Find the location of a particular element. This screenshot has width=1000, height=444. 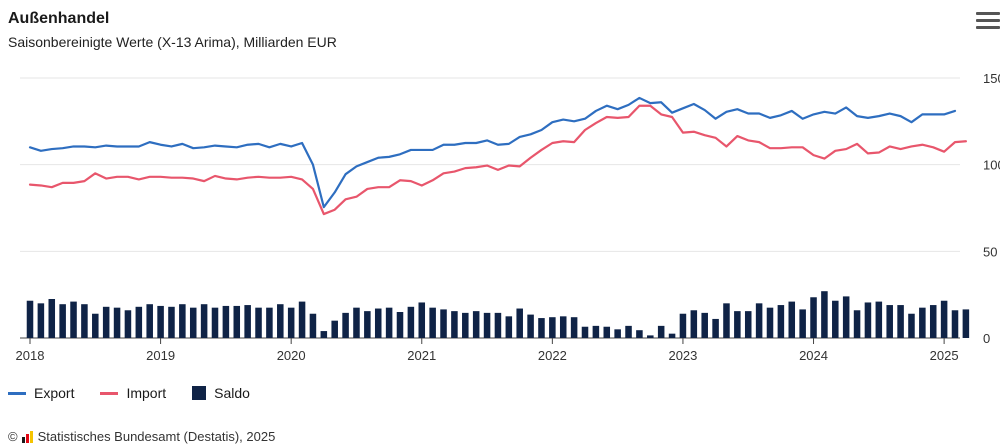

legend-label-export: Export is located at coordinates (54, 393).